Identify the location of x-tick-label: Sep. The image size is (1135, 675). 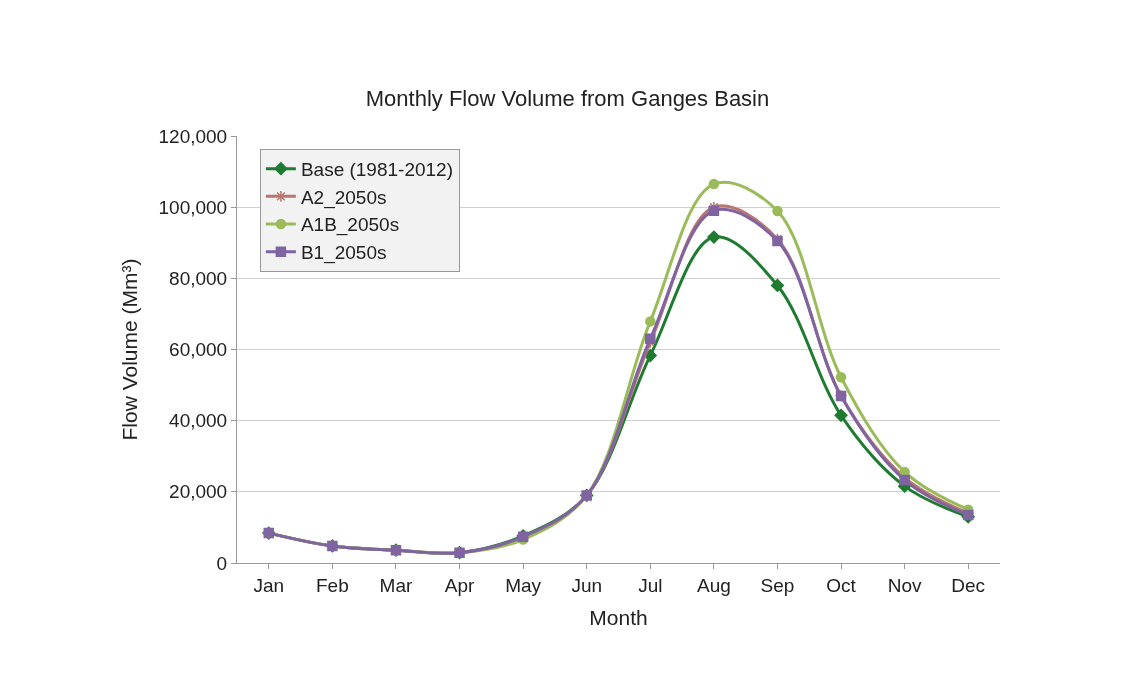
(777, 585).